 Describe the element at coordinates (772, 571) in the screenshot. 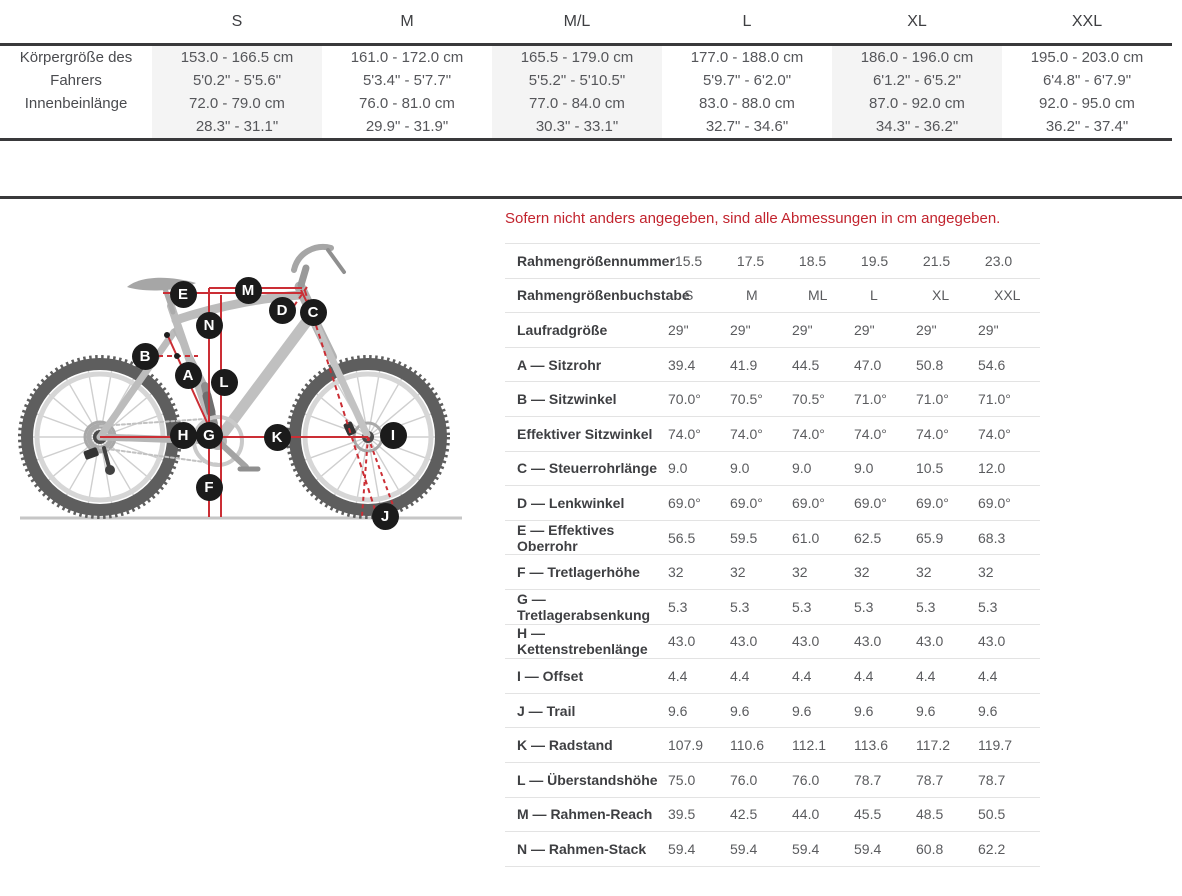

I see `table-row: F — Tretlagerhöhe 32 32 32 32 32 32` at that location.